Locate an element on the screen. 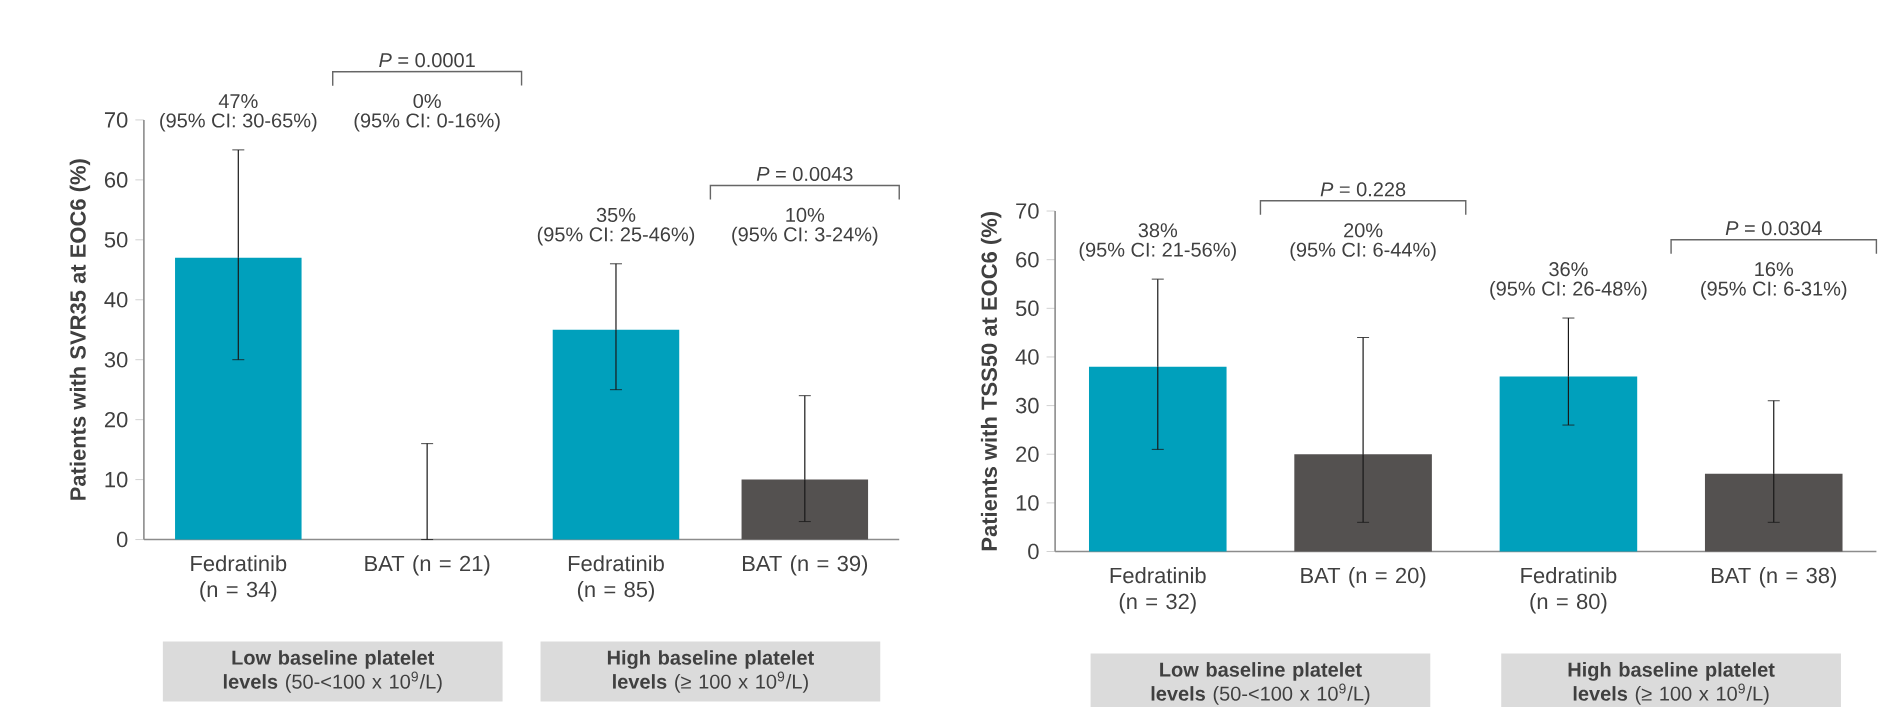  text: 0% is located at coordinates (427, 100).